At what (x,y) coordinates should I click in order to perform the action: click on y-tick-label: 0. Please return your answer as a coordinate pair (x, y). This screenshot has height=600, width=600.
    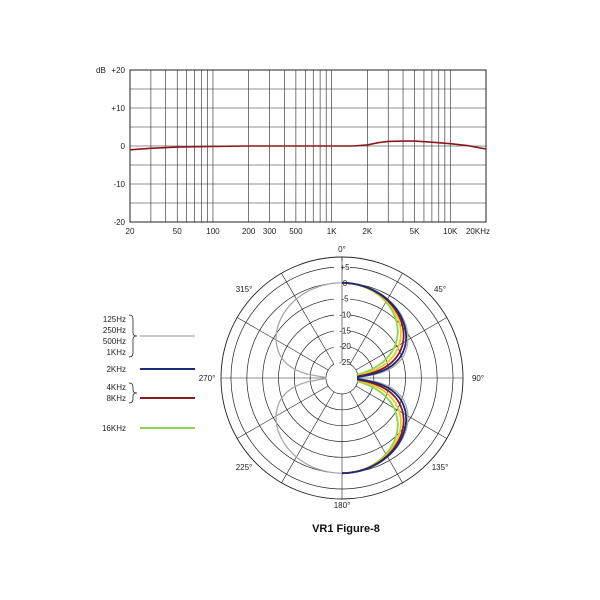
    Looking at the image, I should click on (123, 146).